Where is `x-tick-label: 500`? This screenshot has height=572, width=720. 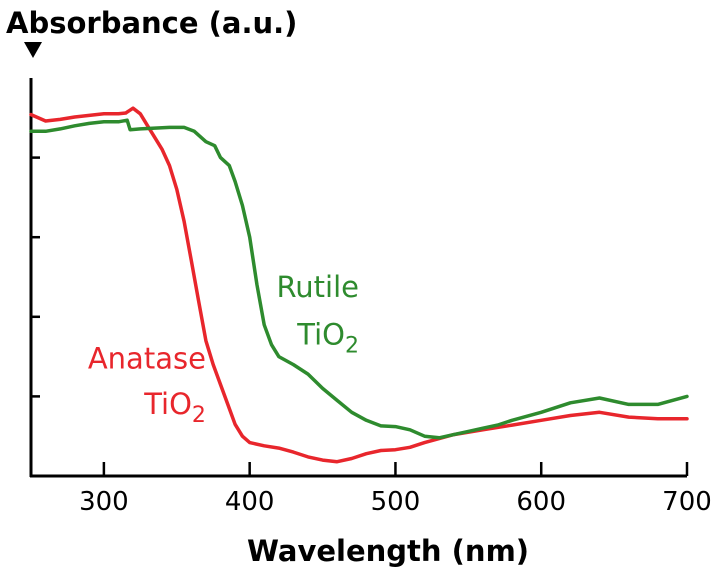
x-tick-label: 500 is located at coordinates (396, 502).